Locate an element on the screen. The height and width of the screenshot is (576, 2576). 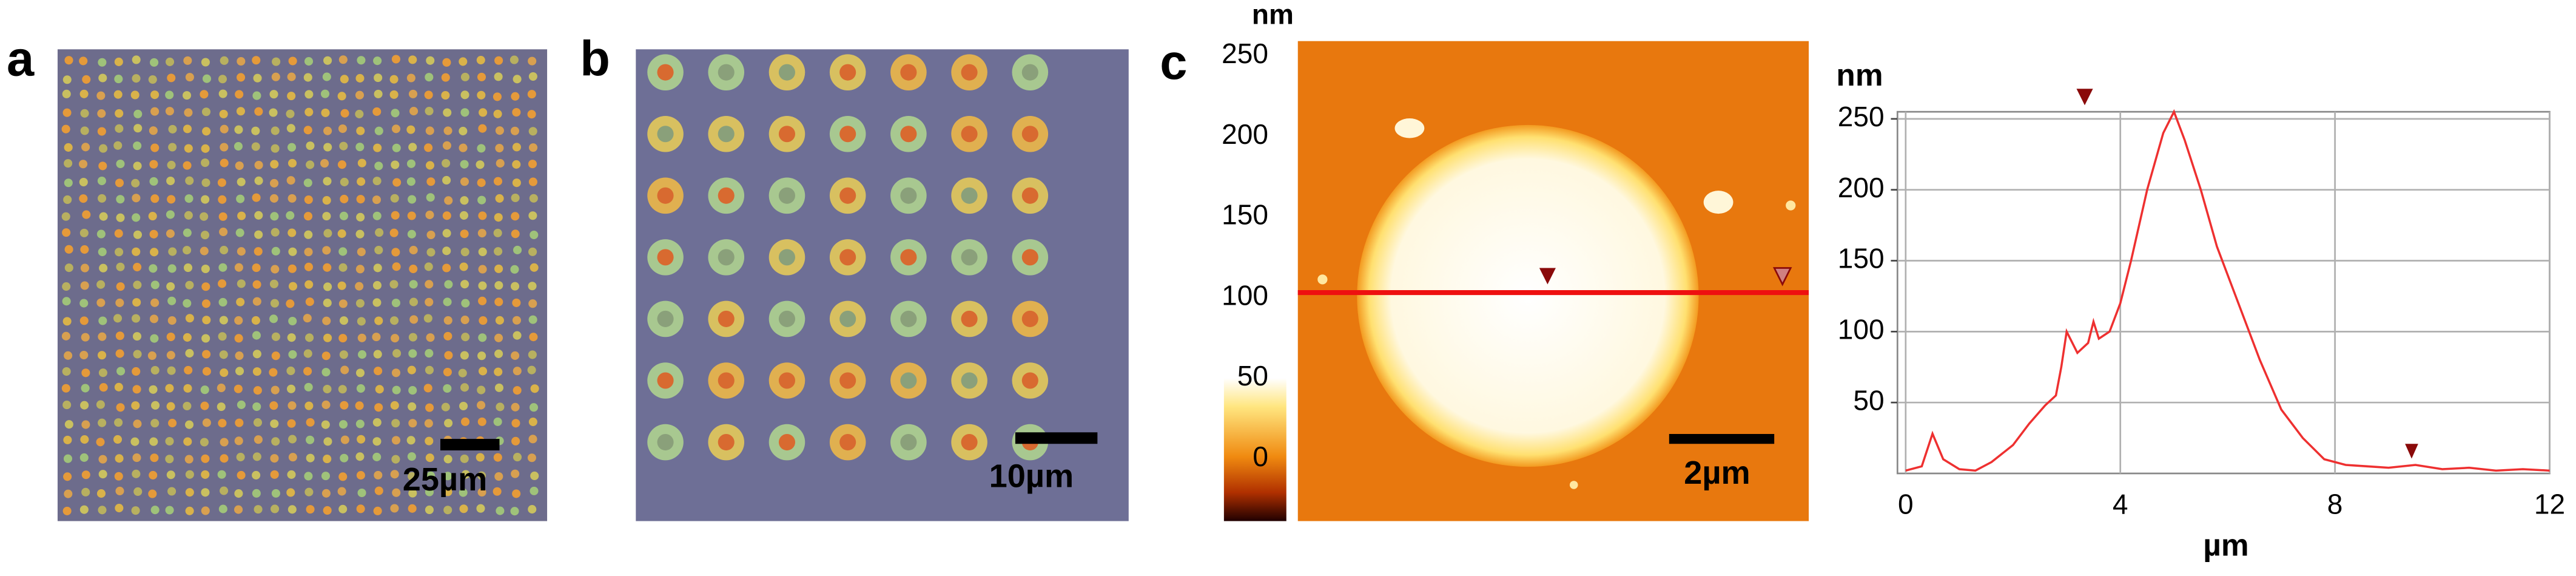
panel-label: b is located at coordinates (595, 58).